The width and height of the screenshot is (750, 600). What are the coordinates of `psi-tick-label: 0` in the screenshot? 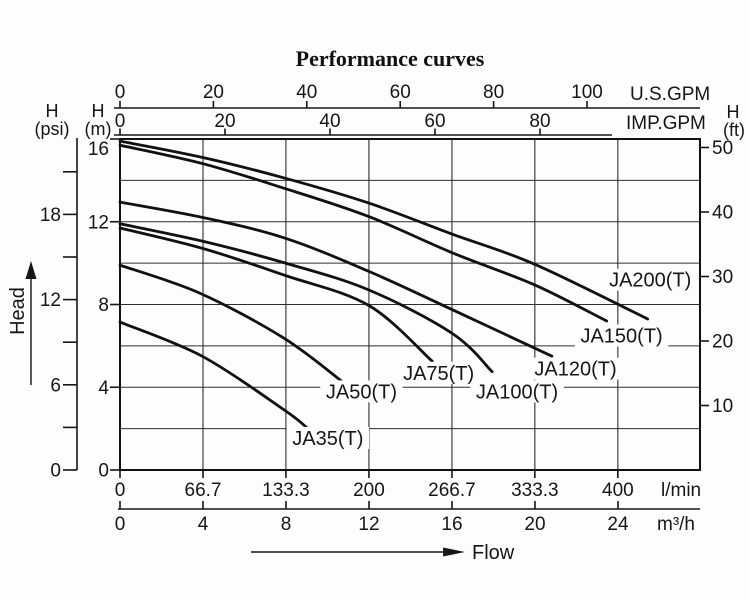 It's located at (55, 471).